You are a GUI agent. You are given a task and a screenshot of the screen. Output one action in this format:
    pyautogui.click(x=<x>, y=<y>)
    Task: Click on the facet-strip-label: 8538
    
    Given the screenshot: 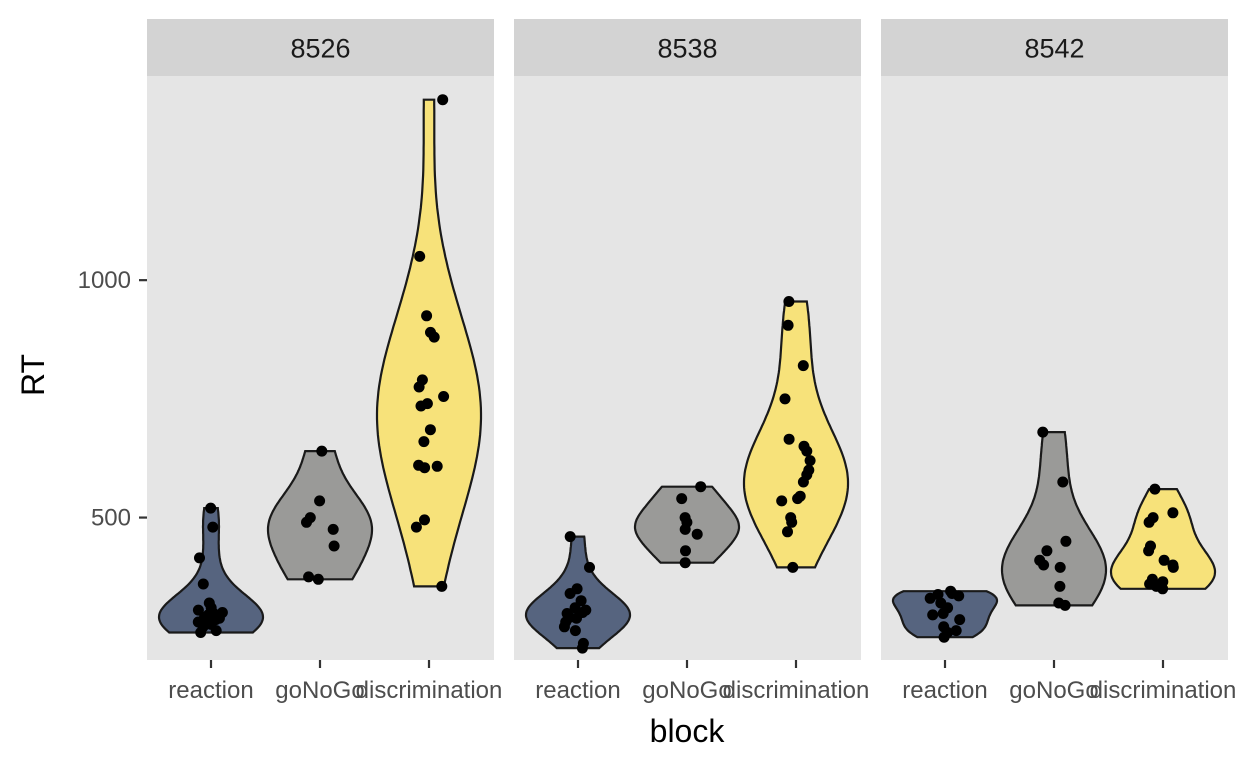 What is the action you would take?
    pyautogui.click(x=687, y=49)
    